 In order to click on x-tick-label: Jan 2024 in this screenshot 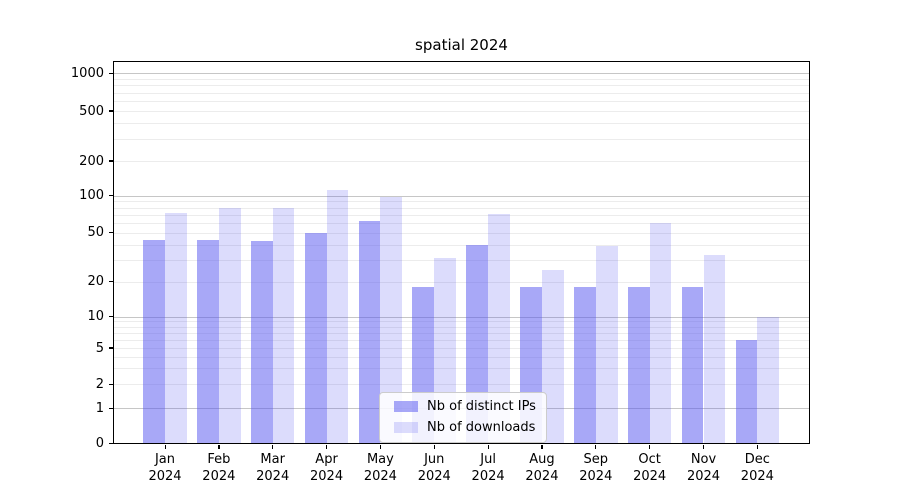, I will do `click(165, 468)`.